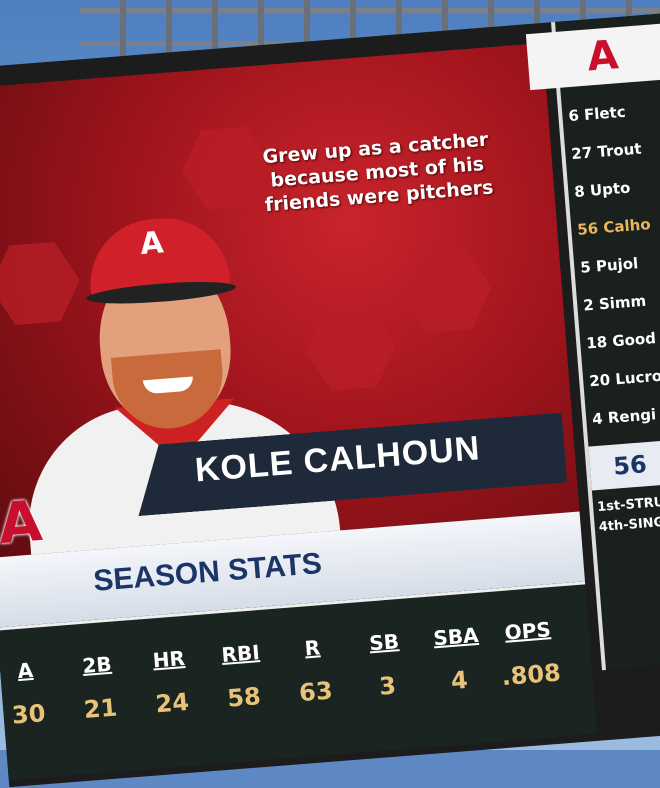  I want to click on stat-column: R 63, so click(313, 655).